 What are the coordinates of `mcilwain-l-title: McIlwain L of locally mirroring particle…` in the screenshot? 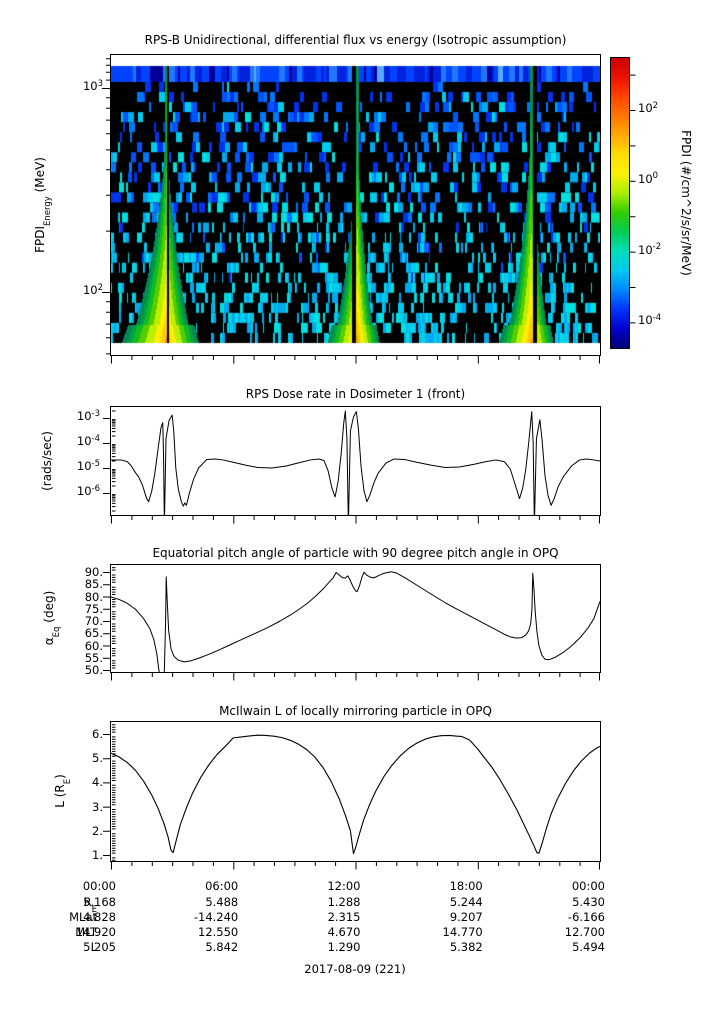 It's located at (355, 711).